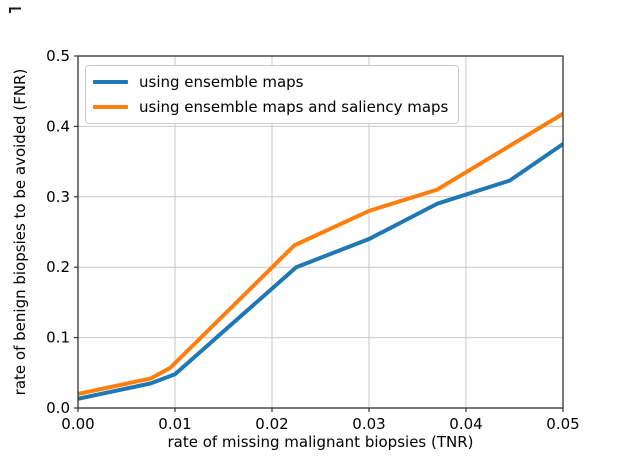 The width and height of the screenshot is (623, 467). I want to click on x-tick-label: 0.02, so click(271, 424).